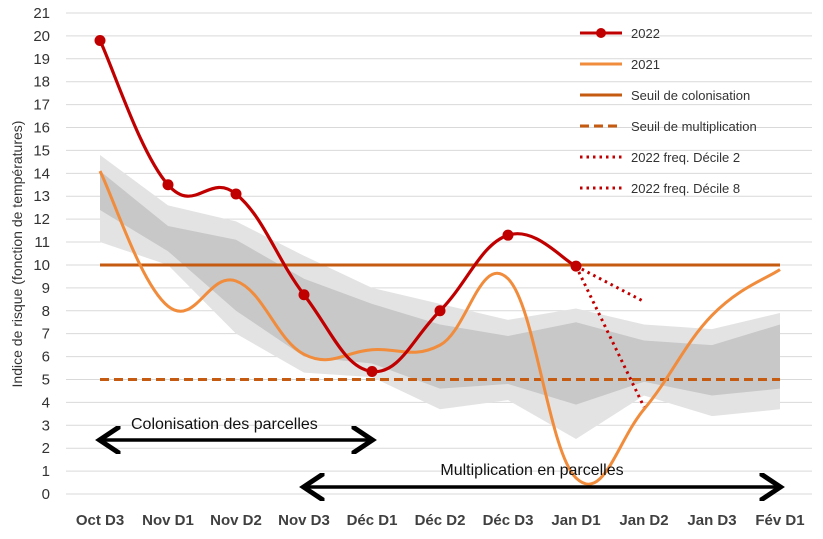 The width and height of the screenshot is (823, 539). What do you see at coordinates (41, 105) in the screenshot?
I see `y-tick-label: 17` at bounding box center [41, 105].